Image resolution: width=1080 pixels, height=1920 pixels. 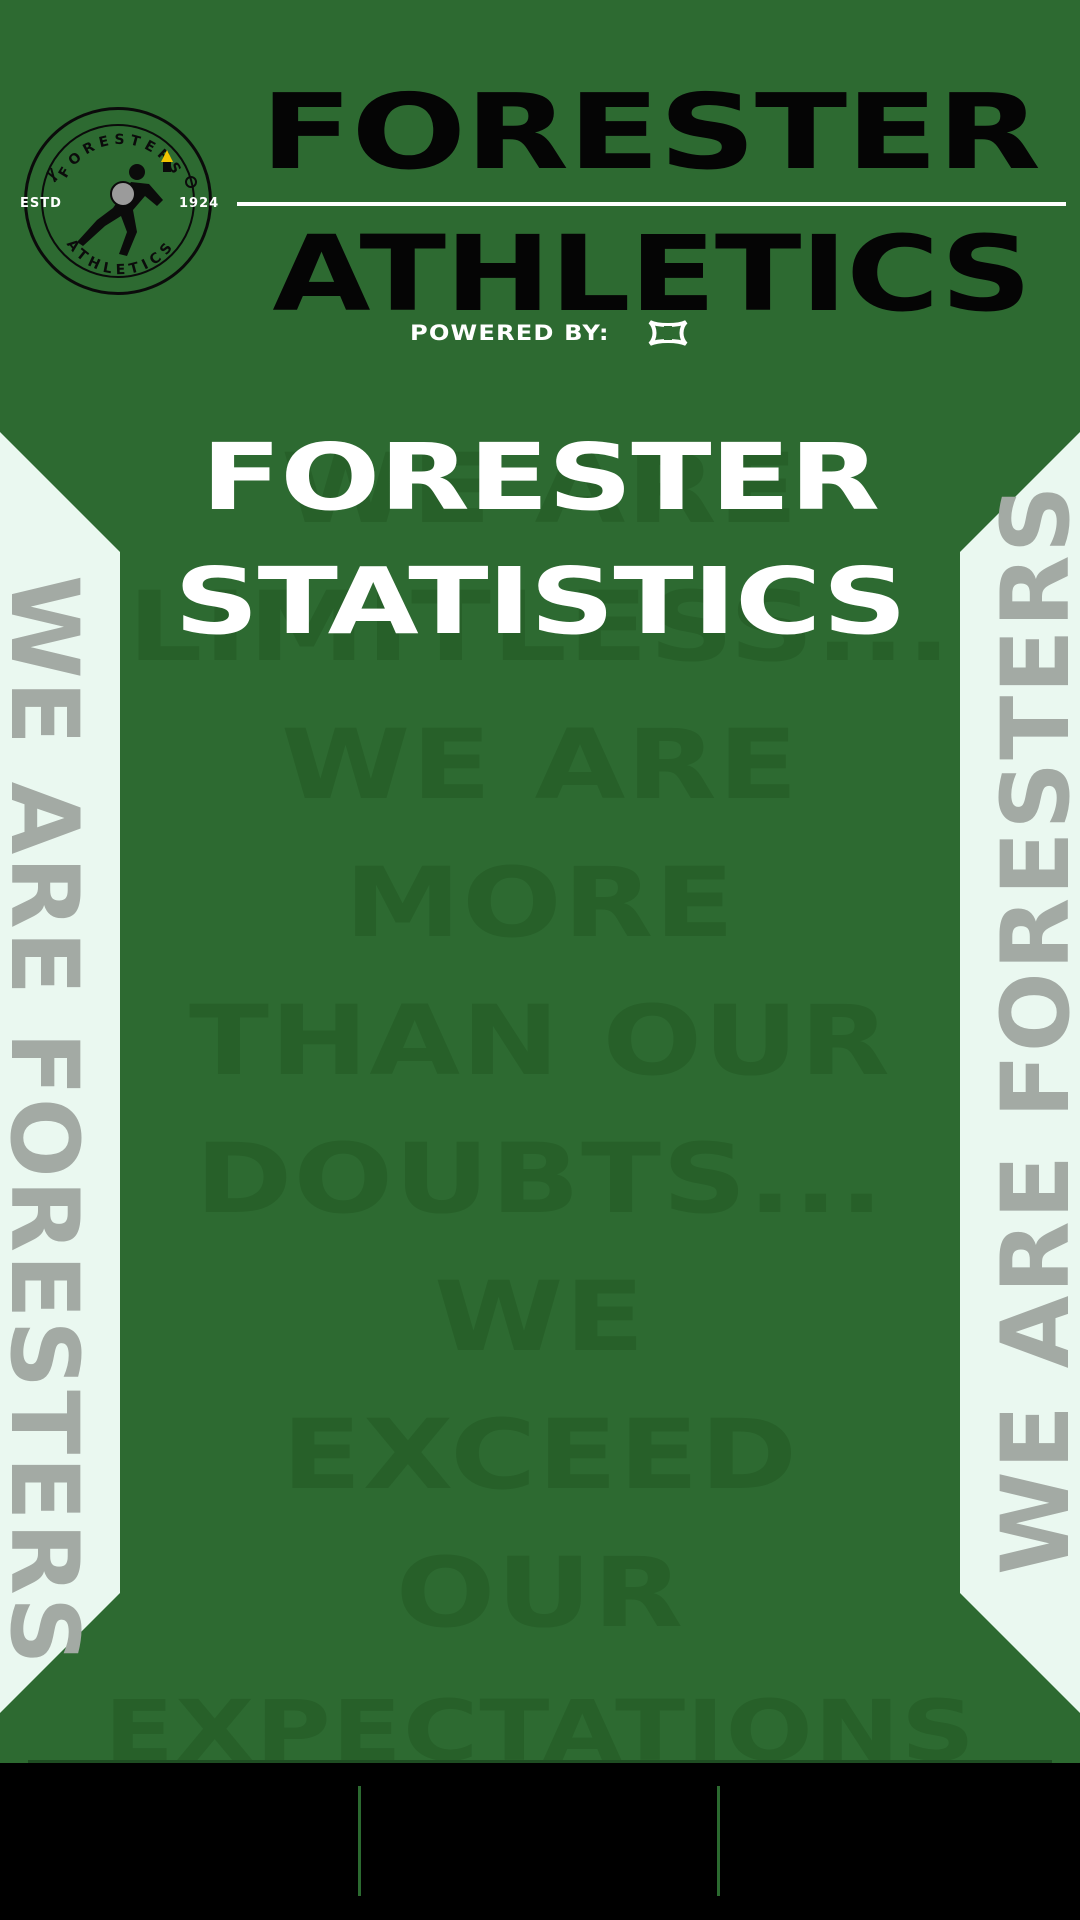 What do you see at coordinates (49, 1121) in the screenshot?
I see `left-side-text: WE ARE FORESTERS` at bounding box center [49, 1121].